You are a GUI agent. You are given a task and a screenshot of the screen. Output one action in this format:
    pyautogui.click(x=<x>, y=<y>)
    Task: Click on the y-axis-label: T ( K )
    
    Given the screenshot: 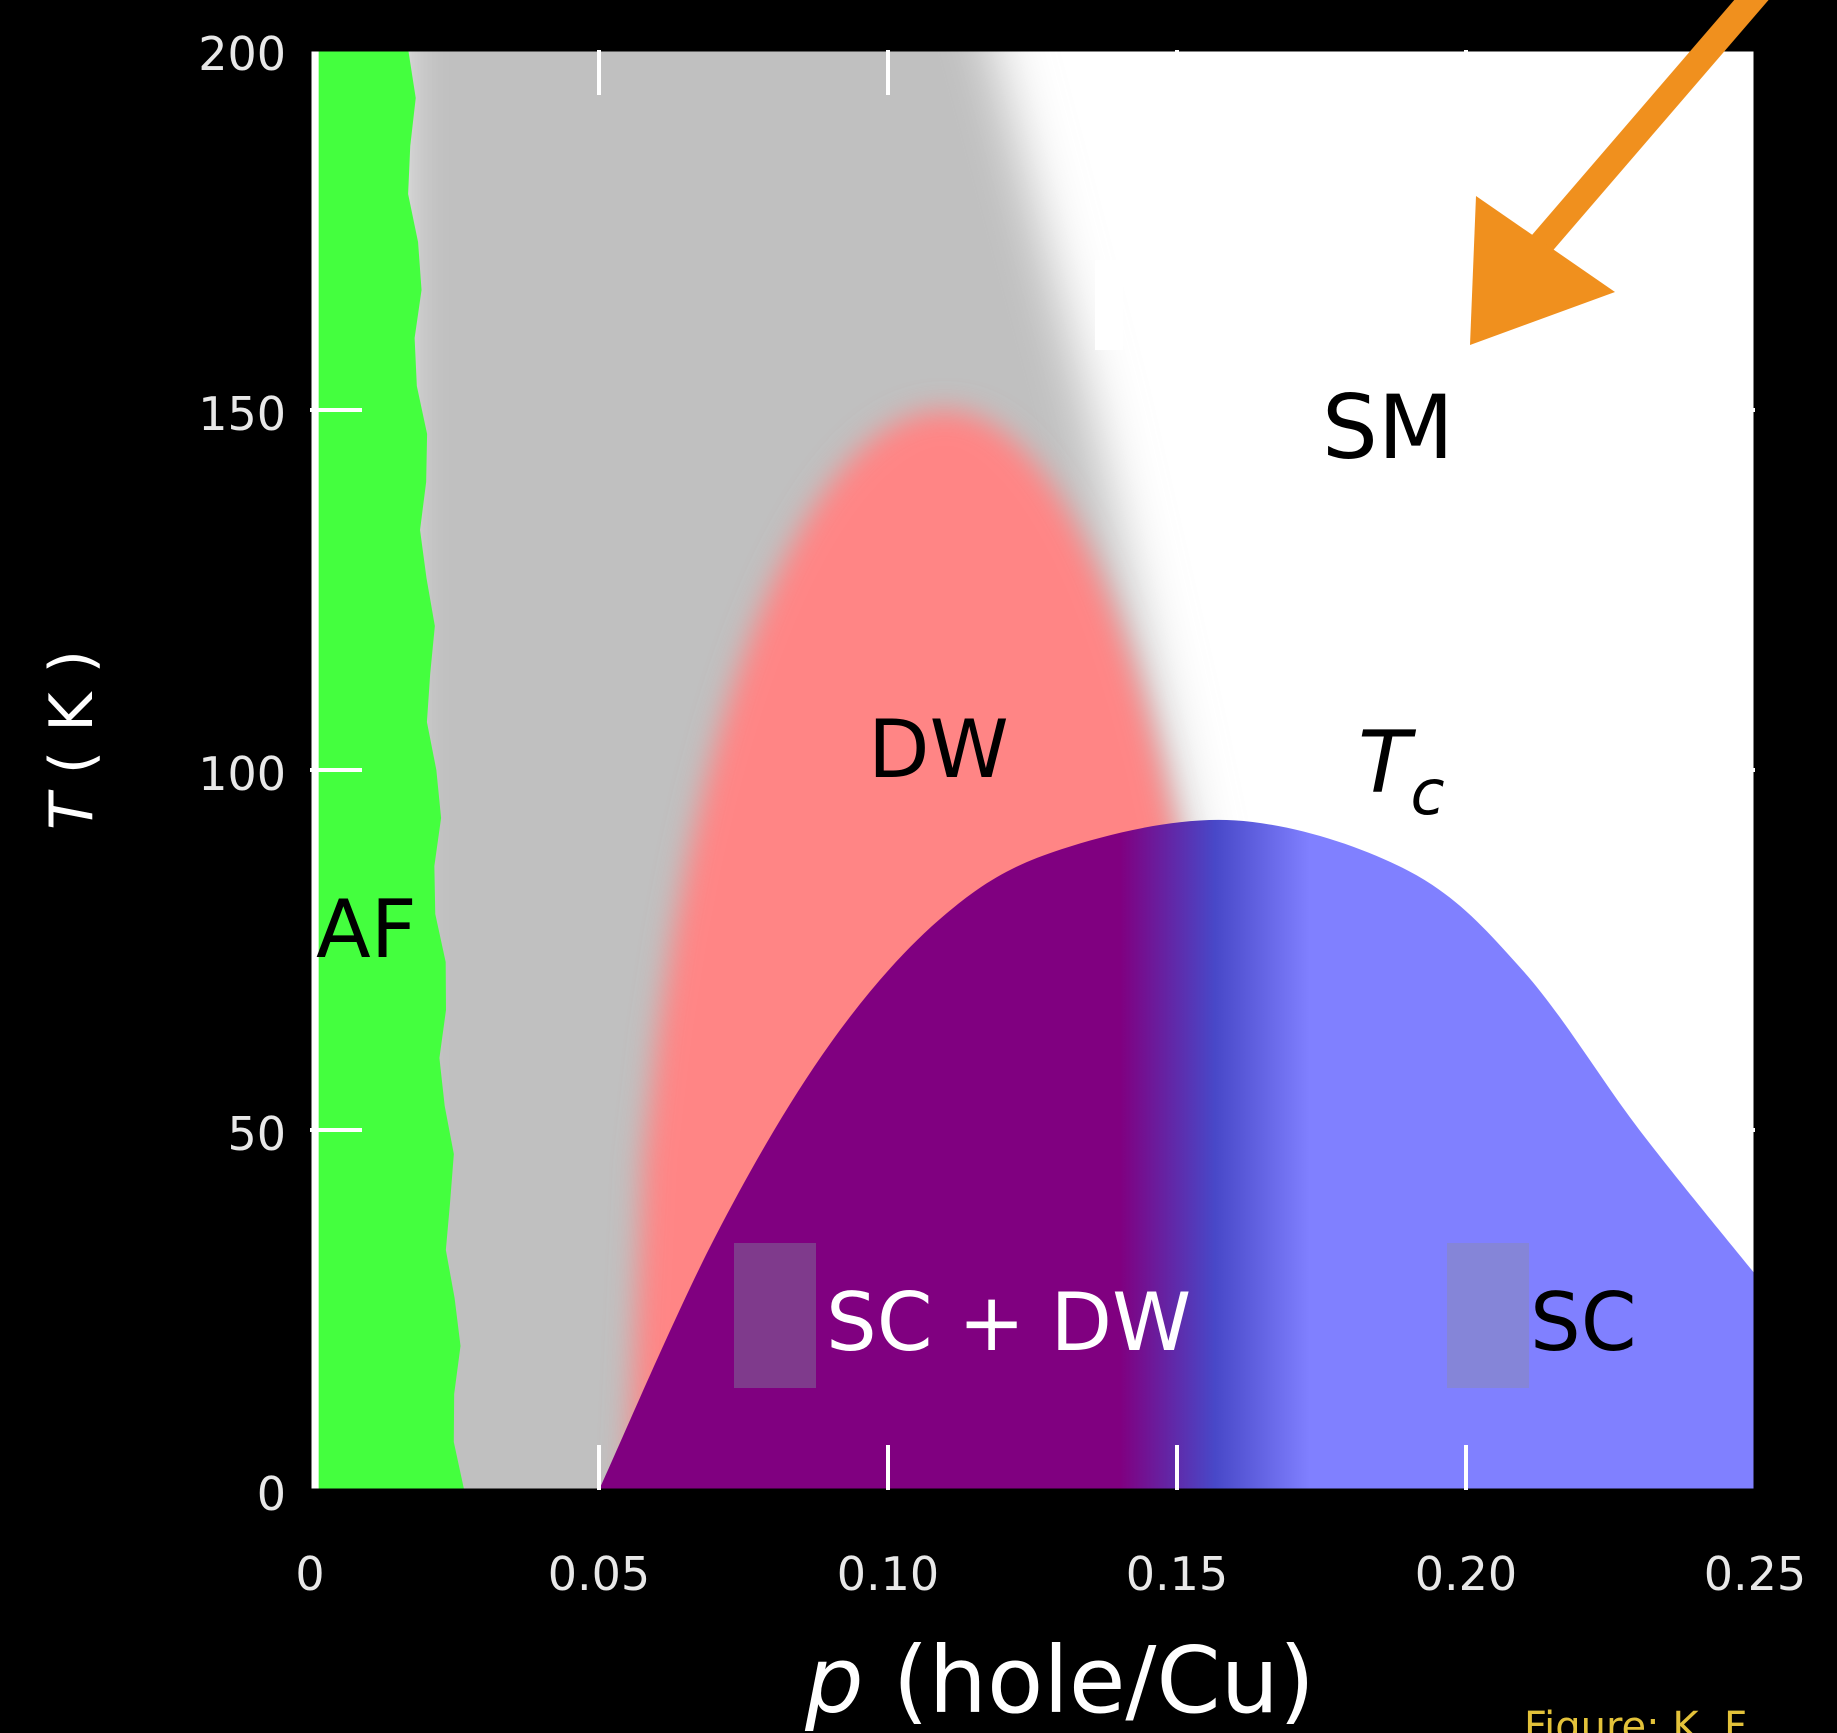 What is the action you would take?
    pyautogui.click(x=72, y=740)
    